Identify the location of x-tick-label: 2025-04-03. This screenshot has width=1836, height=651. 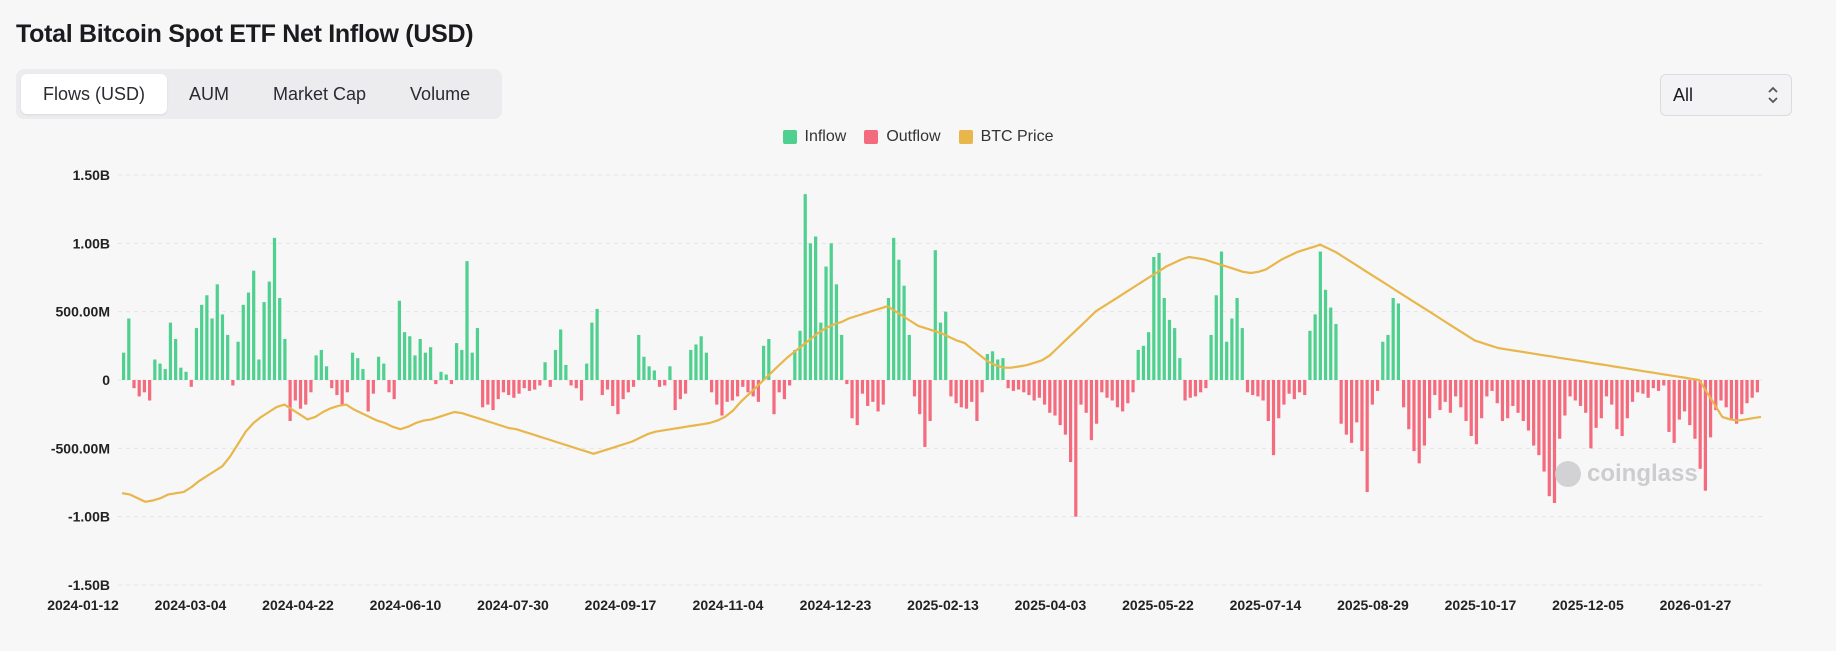
(1051, 605).